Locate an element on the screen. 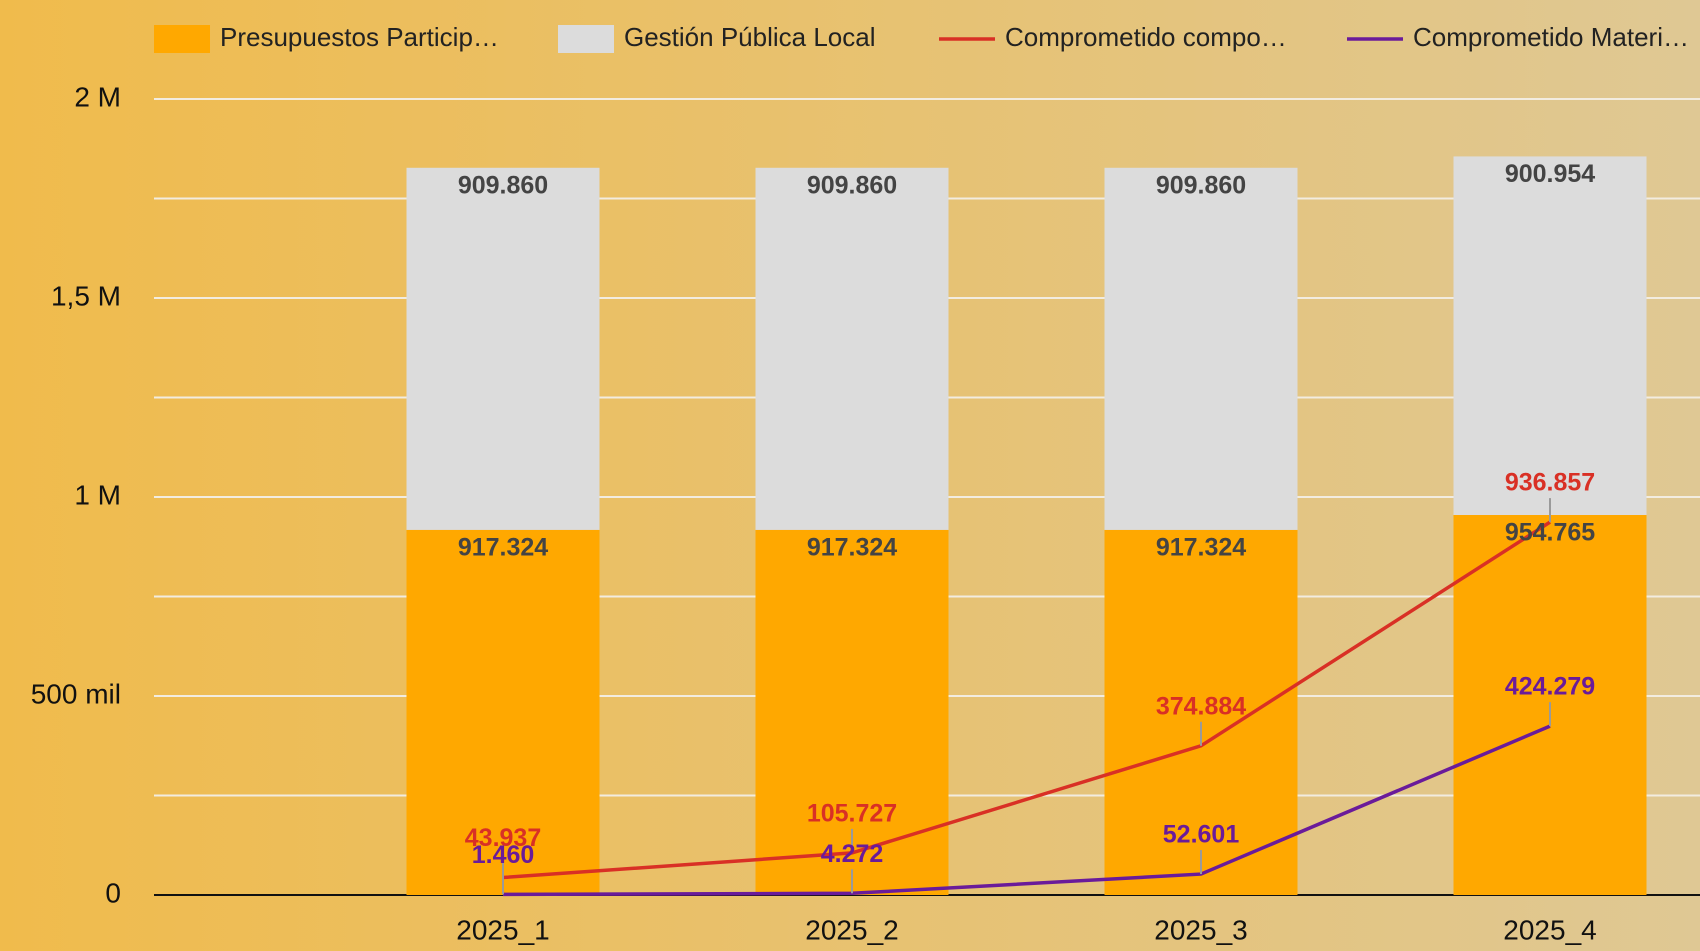 The width and height of the screenshot is (1700, 951). line-value-label: 4.272 is located at coordinates (852, 854).